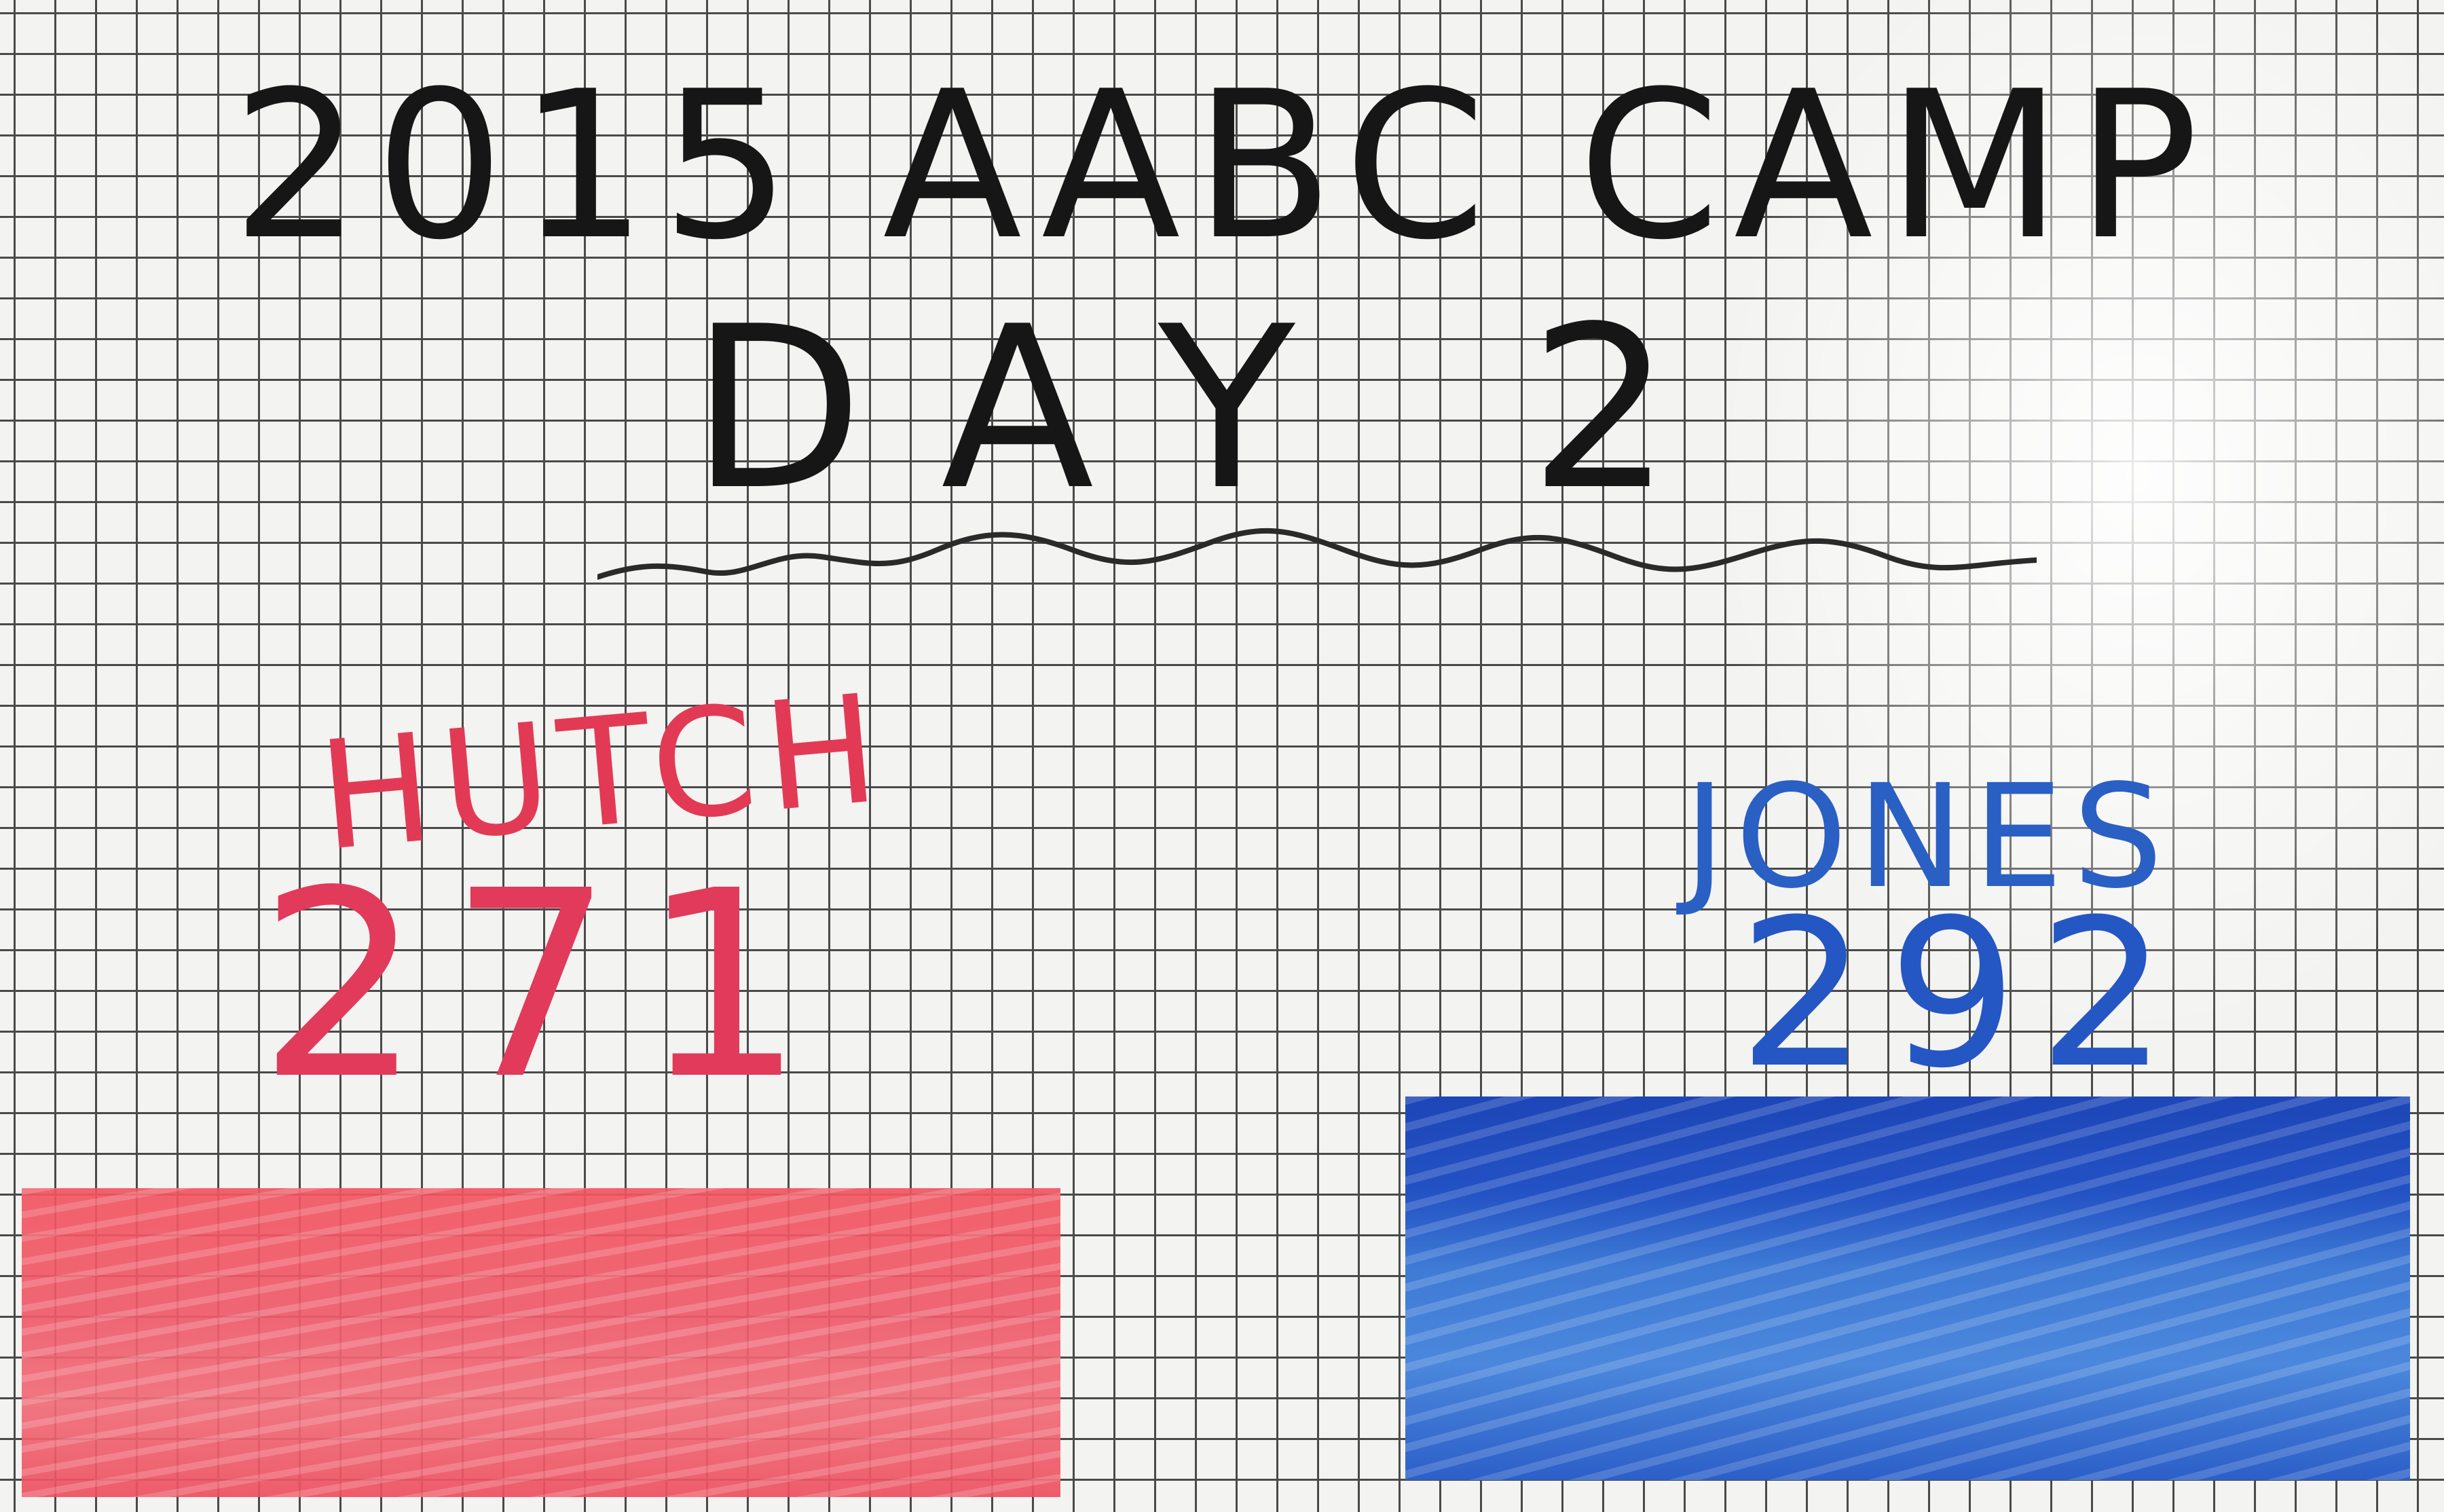  What do you see at coordinates (1317, 554) in the screenshot?
I see `wavy-underline` at bounding box center [1317, 554].